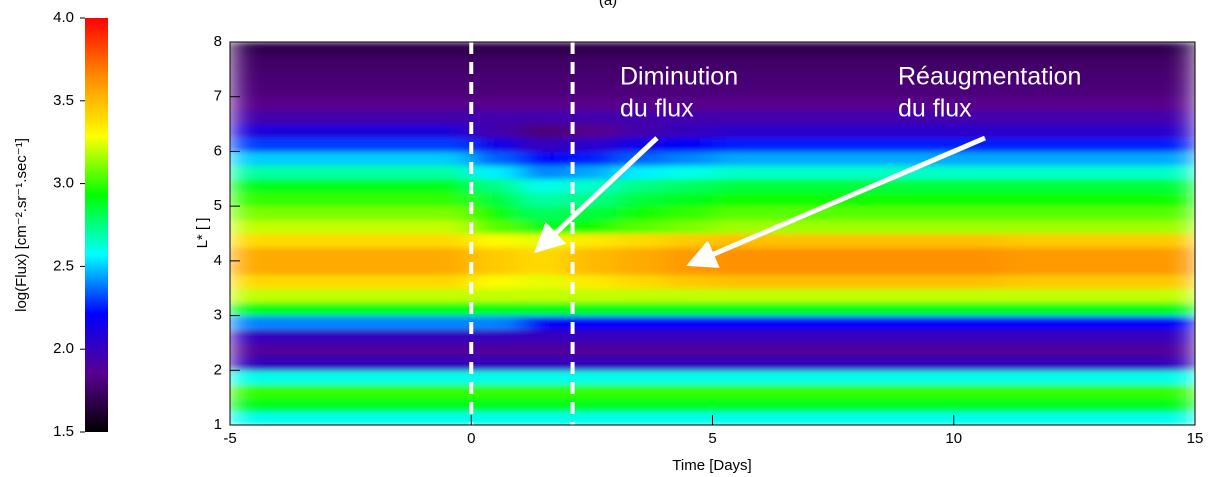  I want to click on y-tick-label: 6, so click(218, 150).